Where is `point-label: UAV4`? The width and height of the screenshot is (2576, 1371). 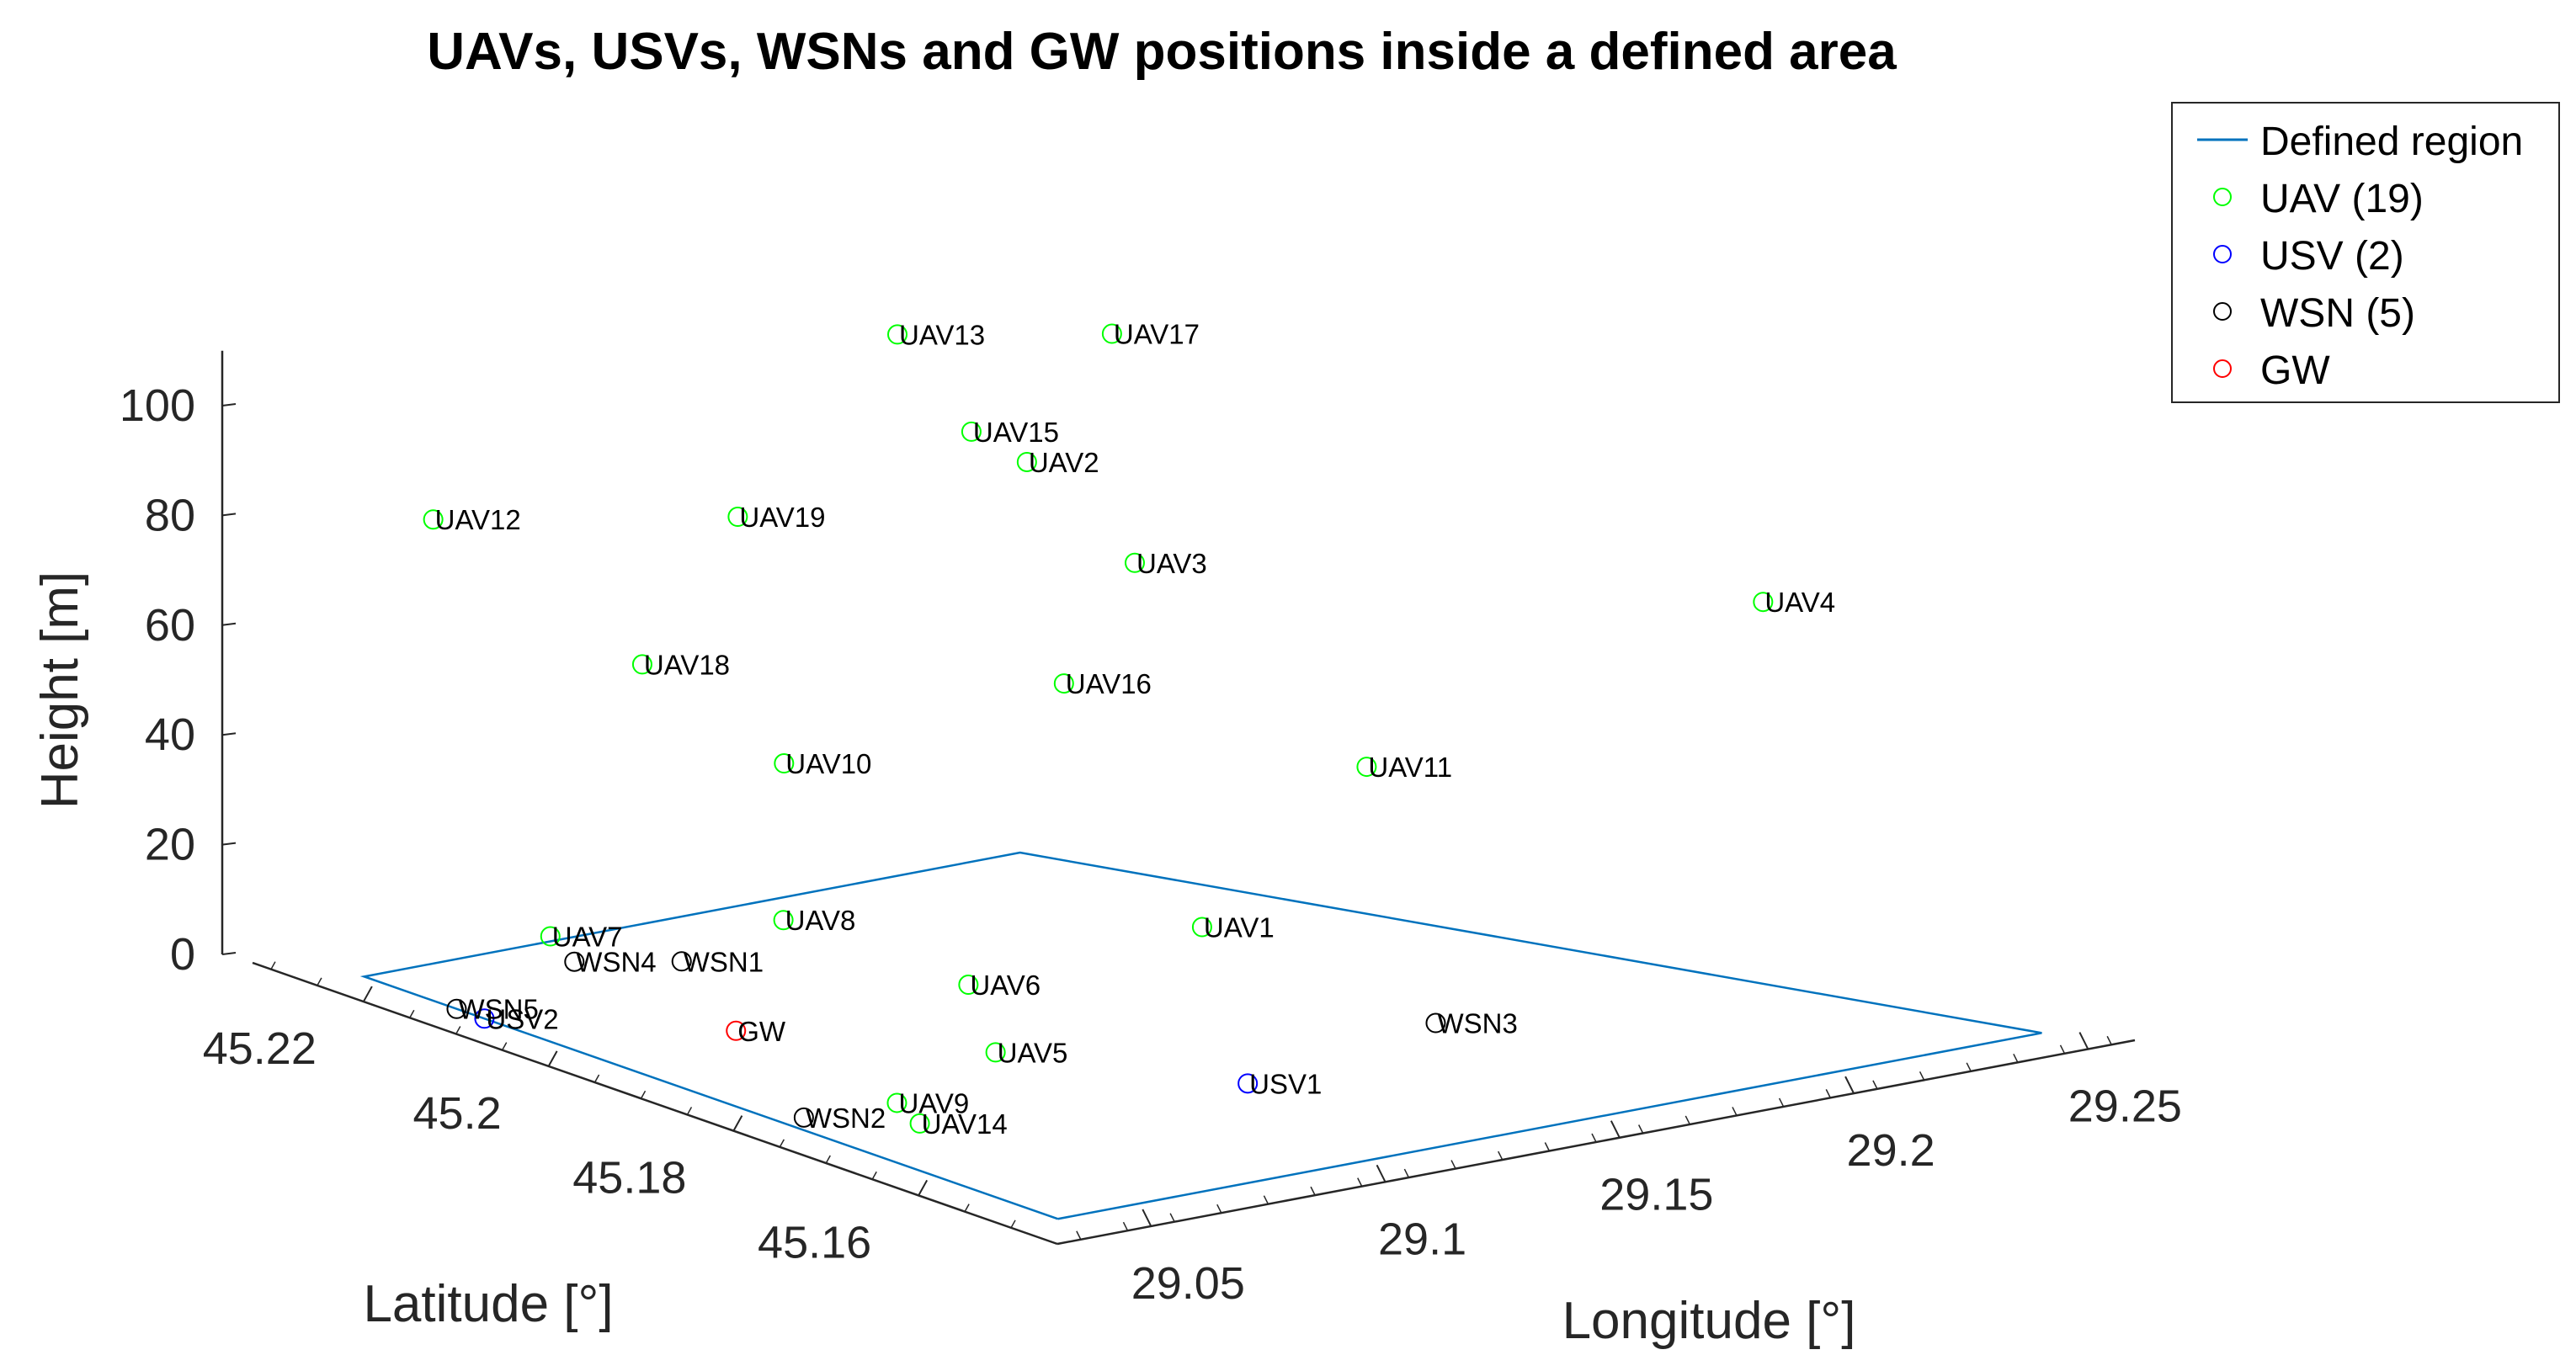 point-label: UAV4 is located at coordinates (1799, 602).